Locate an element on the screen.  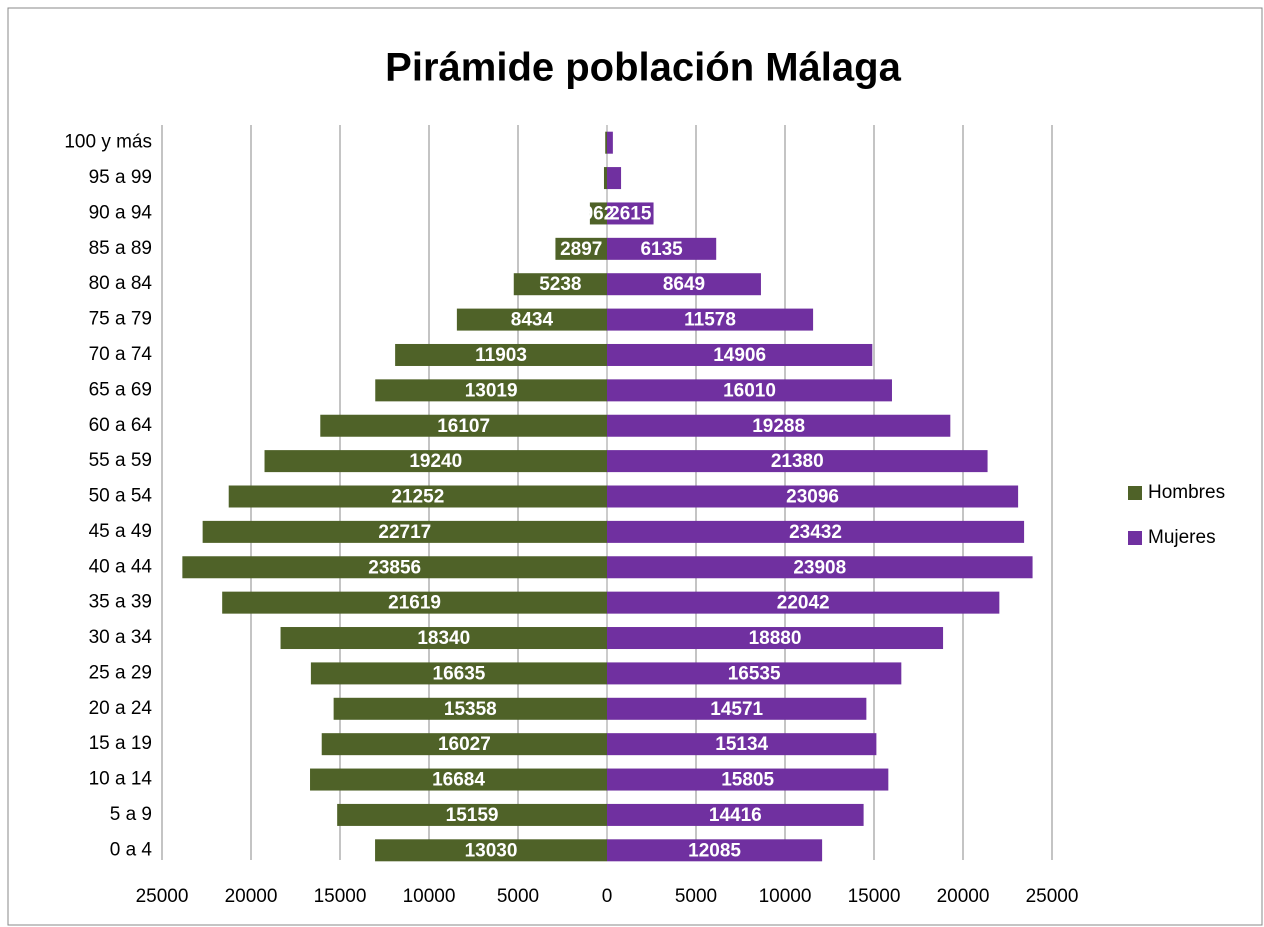
data-label: 23908 is located at coordinates (819, 567).